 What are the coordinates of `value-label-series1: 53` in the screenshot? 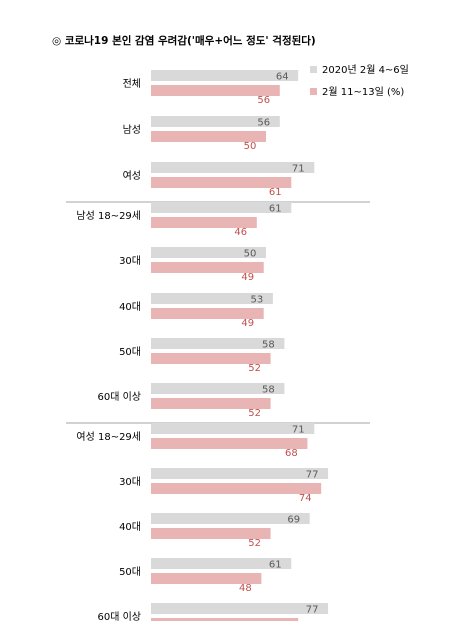 It's located at (257, 300).